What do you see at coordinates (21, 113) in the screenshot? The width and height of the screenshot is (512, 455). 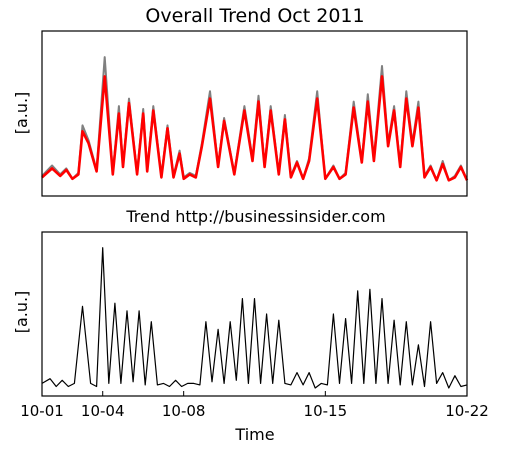 I see `overall-y-axis-label: [a.u.]` at bounding box center [21, 113].